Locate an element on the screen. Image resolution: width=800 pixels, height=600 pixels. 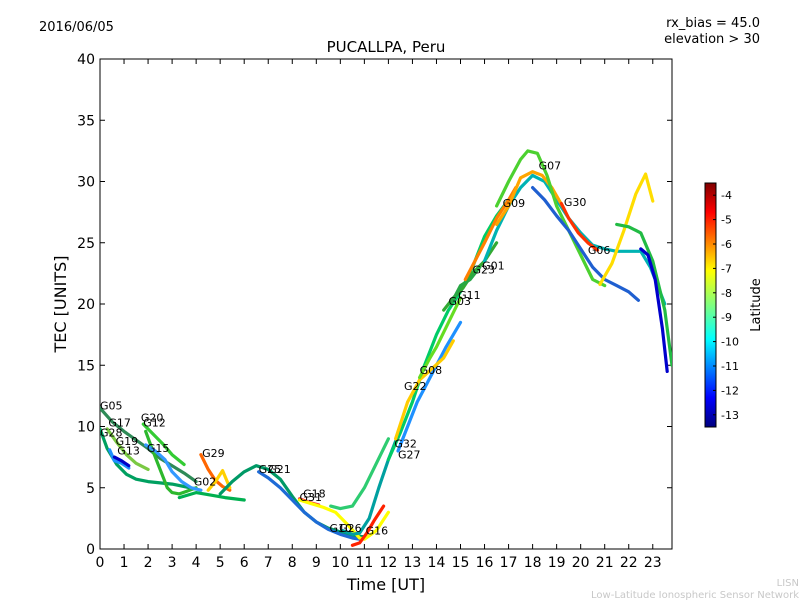
x-tick-label: 13 is located at coordinates (413, 563).